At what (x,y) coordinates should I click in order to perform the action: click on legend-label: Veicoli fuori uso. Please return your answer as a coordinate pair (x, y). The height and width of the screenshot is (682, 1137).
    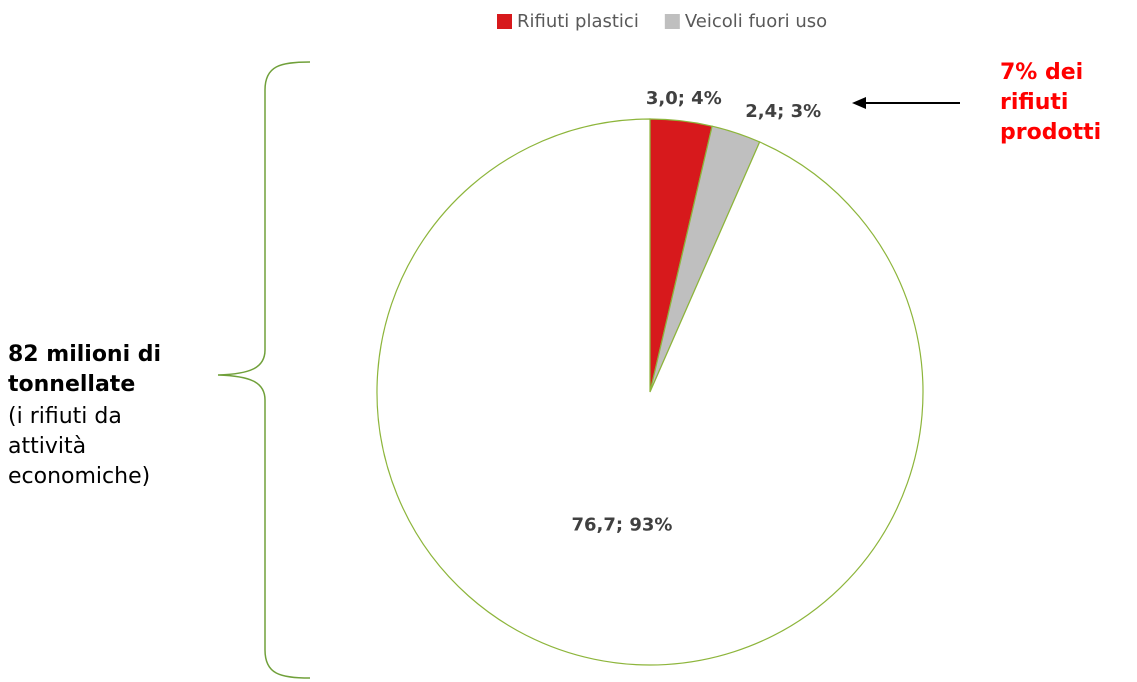
    Looking at the image, I should click on (756, 21).